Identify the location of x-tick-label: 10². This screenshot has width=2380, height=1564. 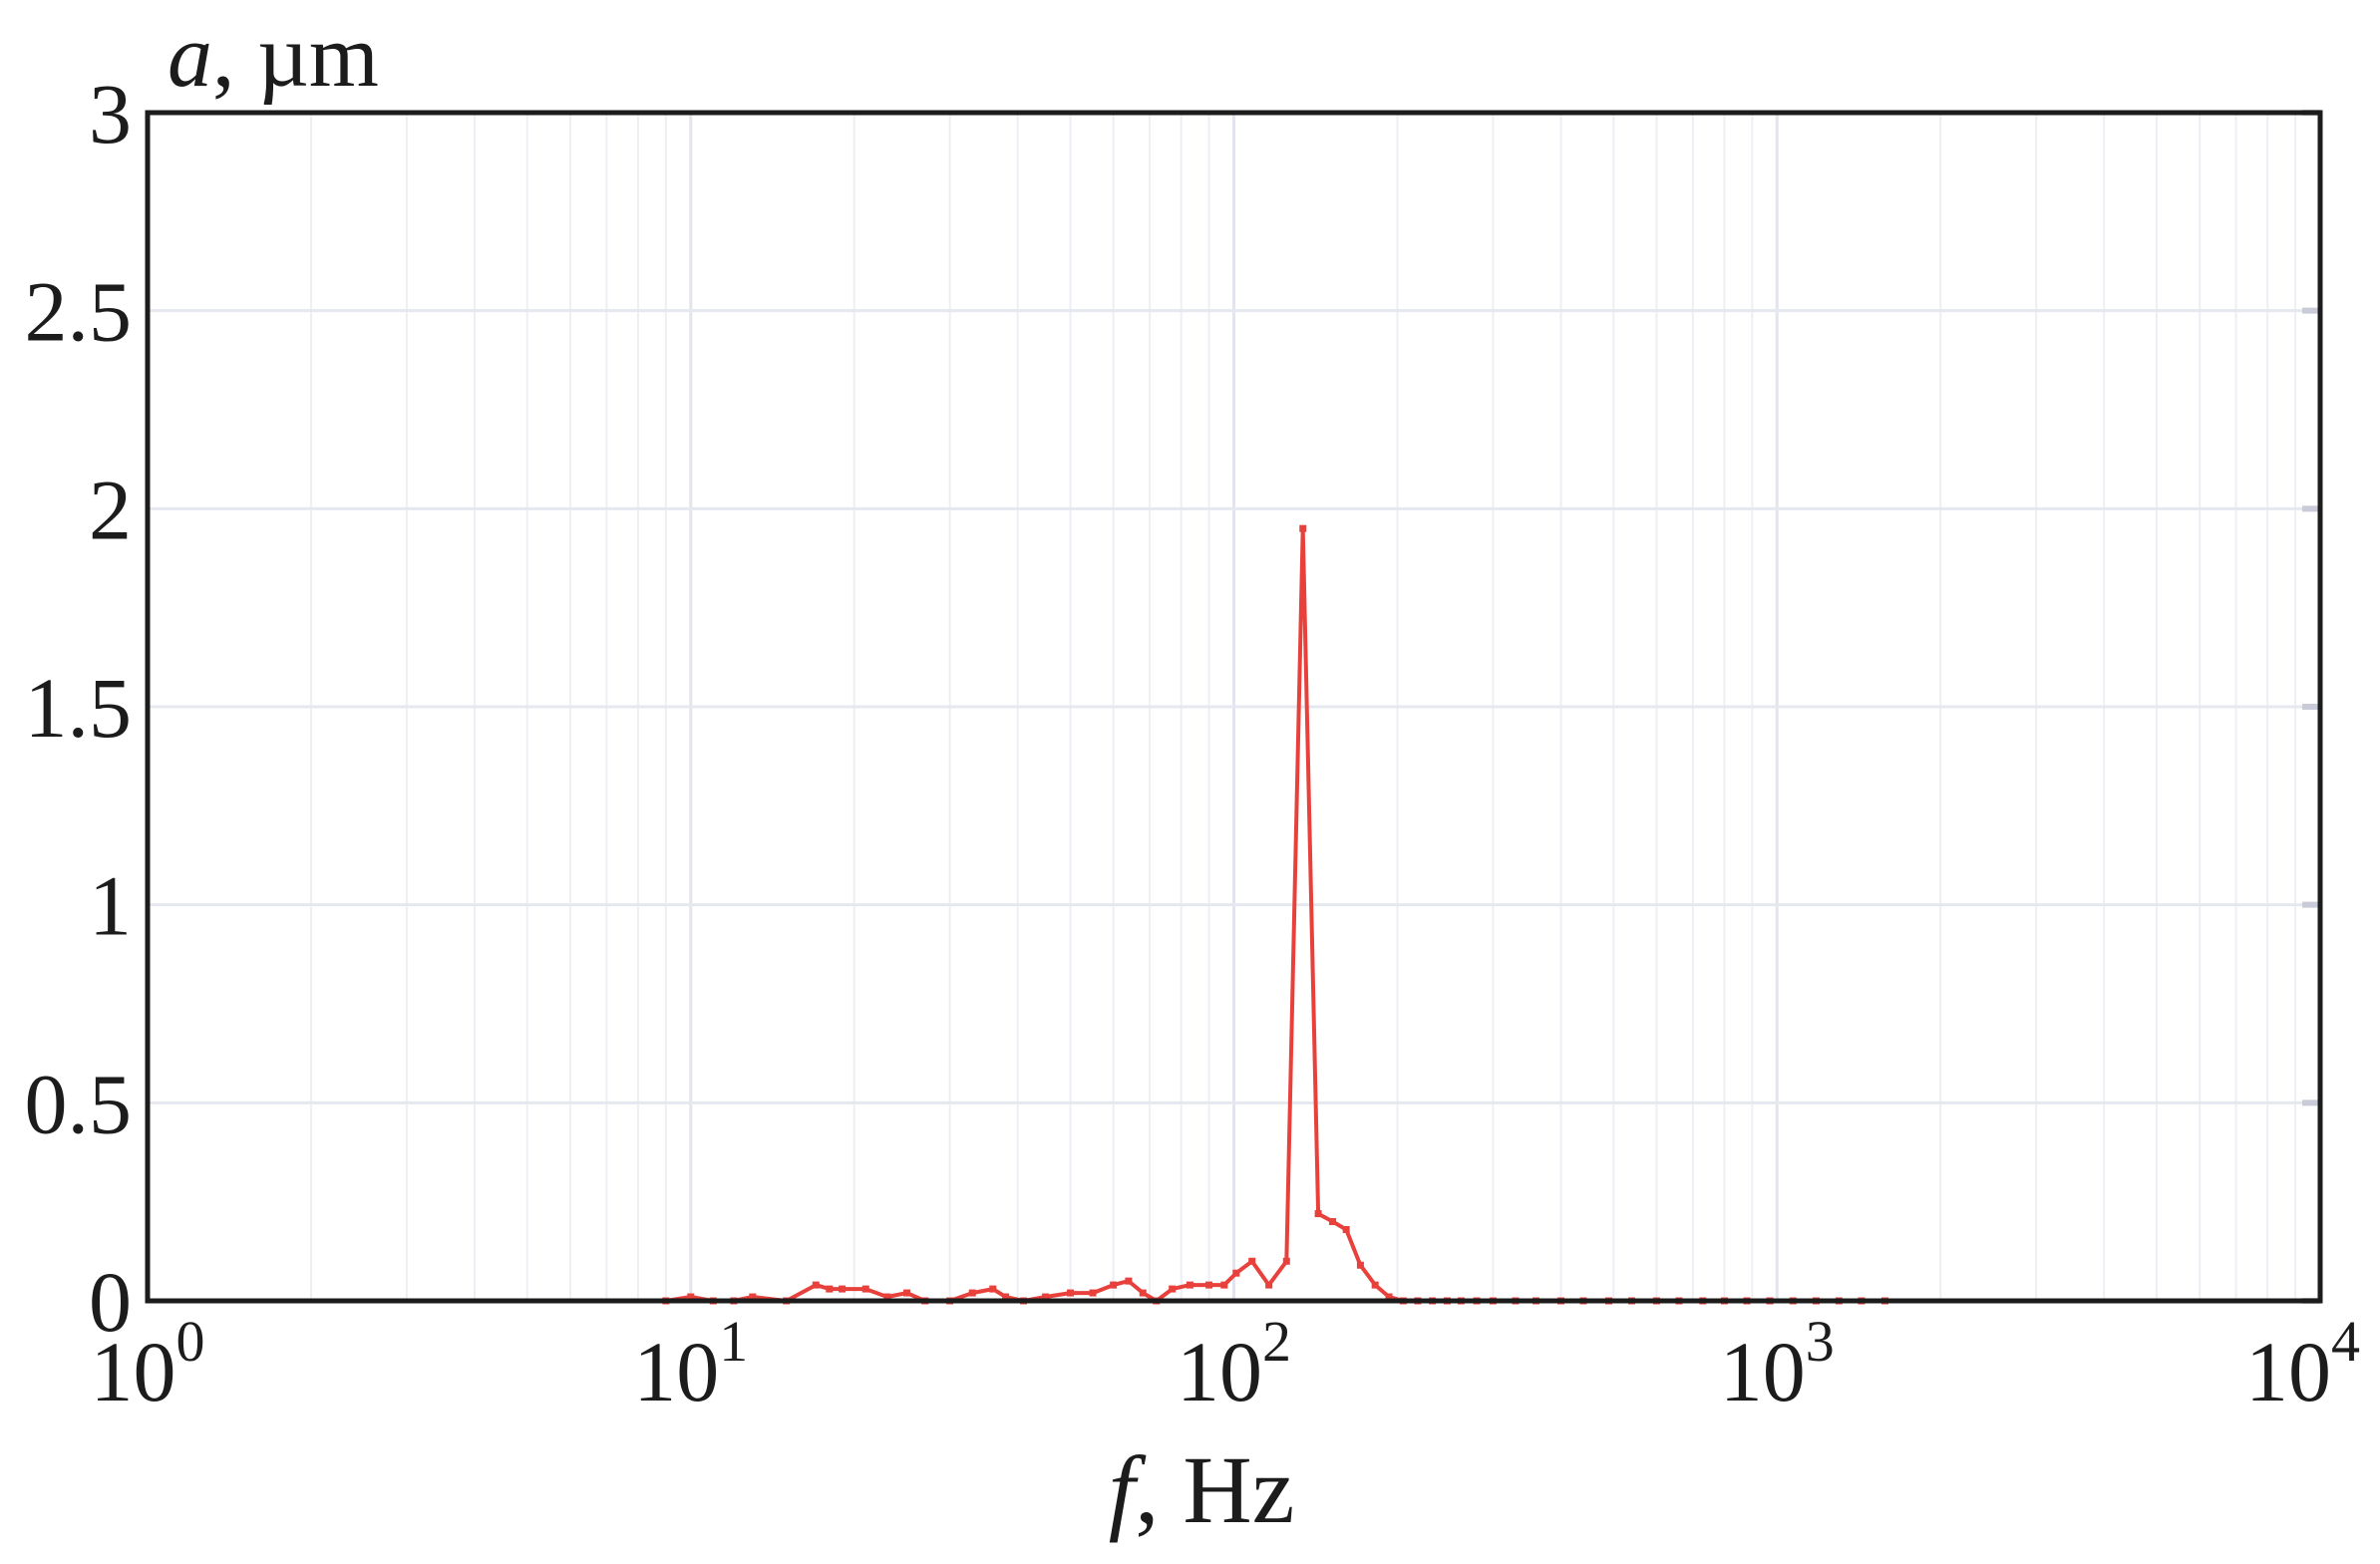
(1234, 1364).